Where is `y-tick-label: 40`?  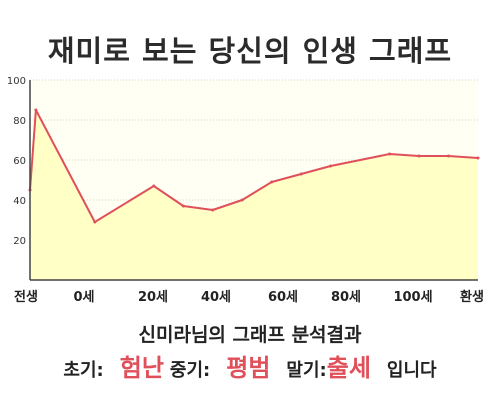
y-tick-label: 40 is located at coordinates (19, 201).